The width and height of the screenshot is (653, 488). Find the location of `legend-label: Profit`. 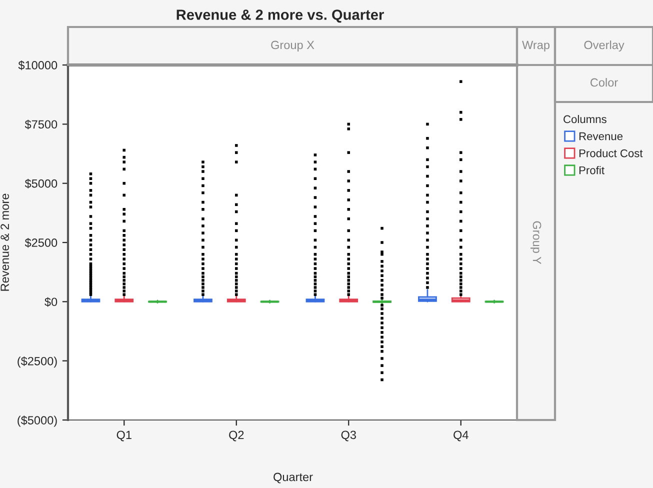

legend-label: Profit is located at coordinates (591, 170).